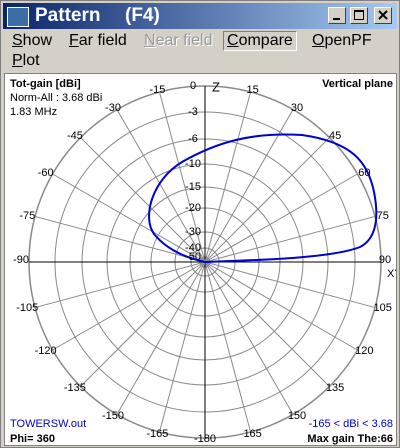 Image resolution: width=400 pixels, height=448 pixels. What do you see at coordinates (193, 86) in the screenshot?
I see `angle-label: 0` at bounding box center [193, 86].